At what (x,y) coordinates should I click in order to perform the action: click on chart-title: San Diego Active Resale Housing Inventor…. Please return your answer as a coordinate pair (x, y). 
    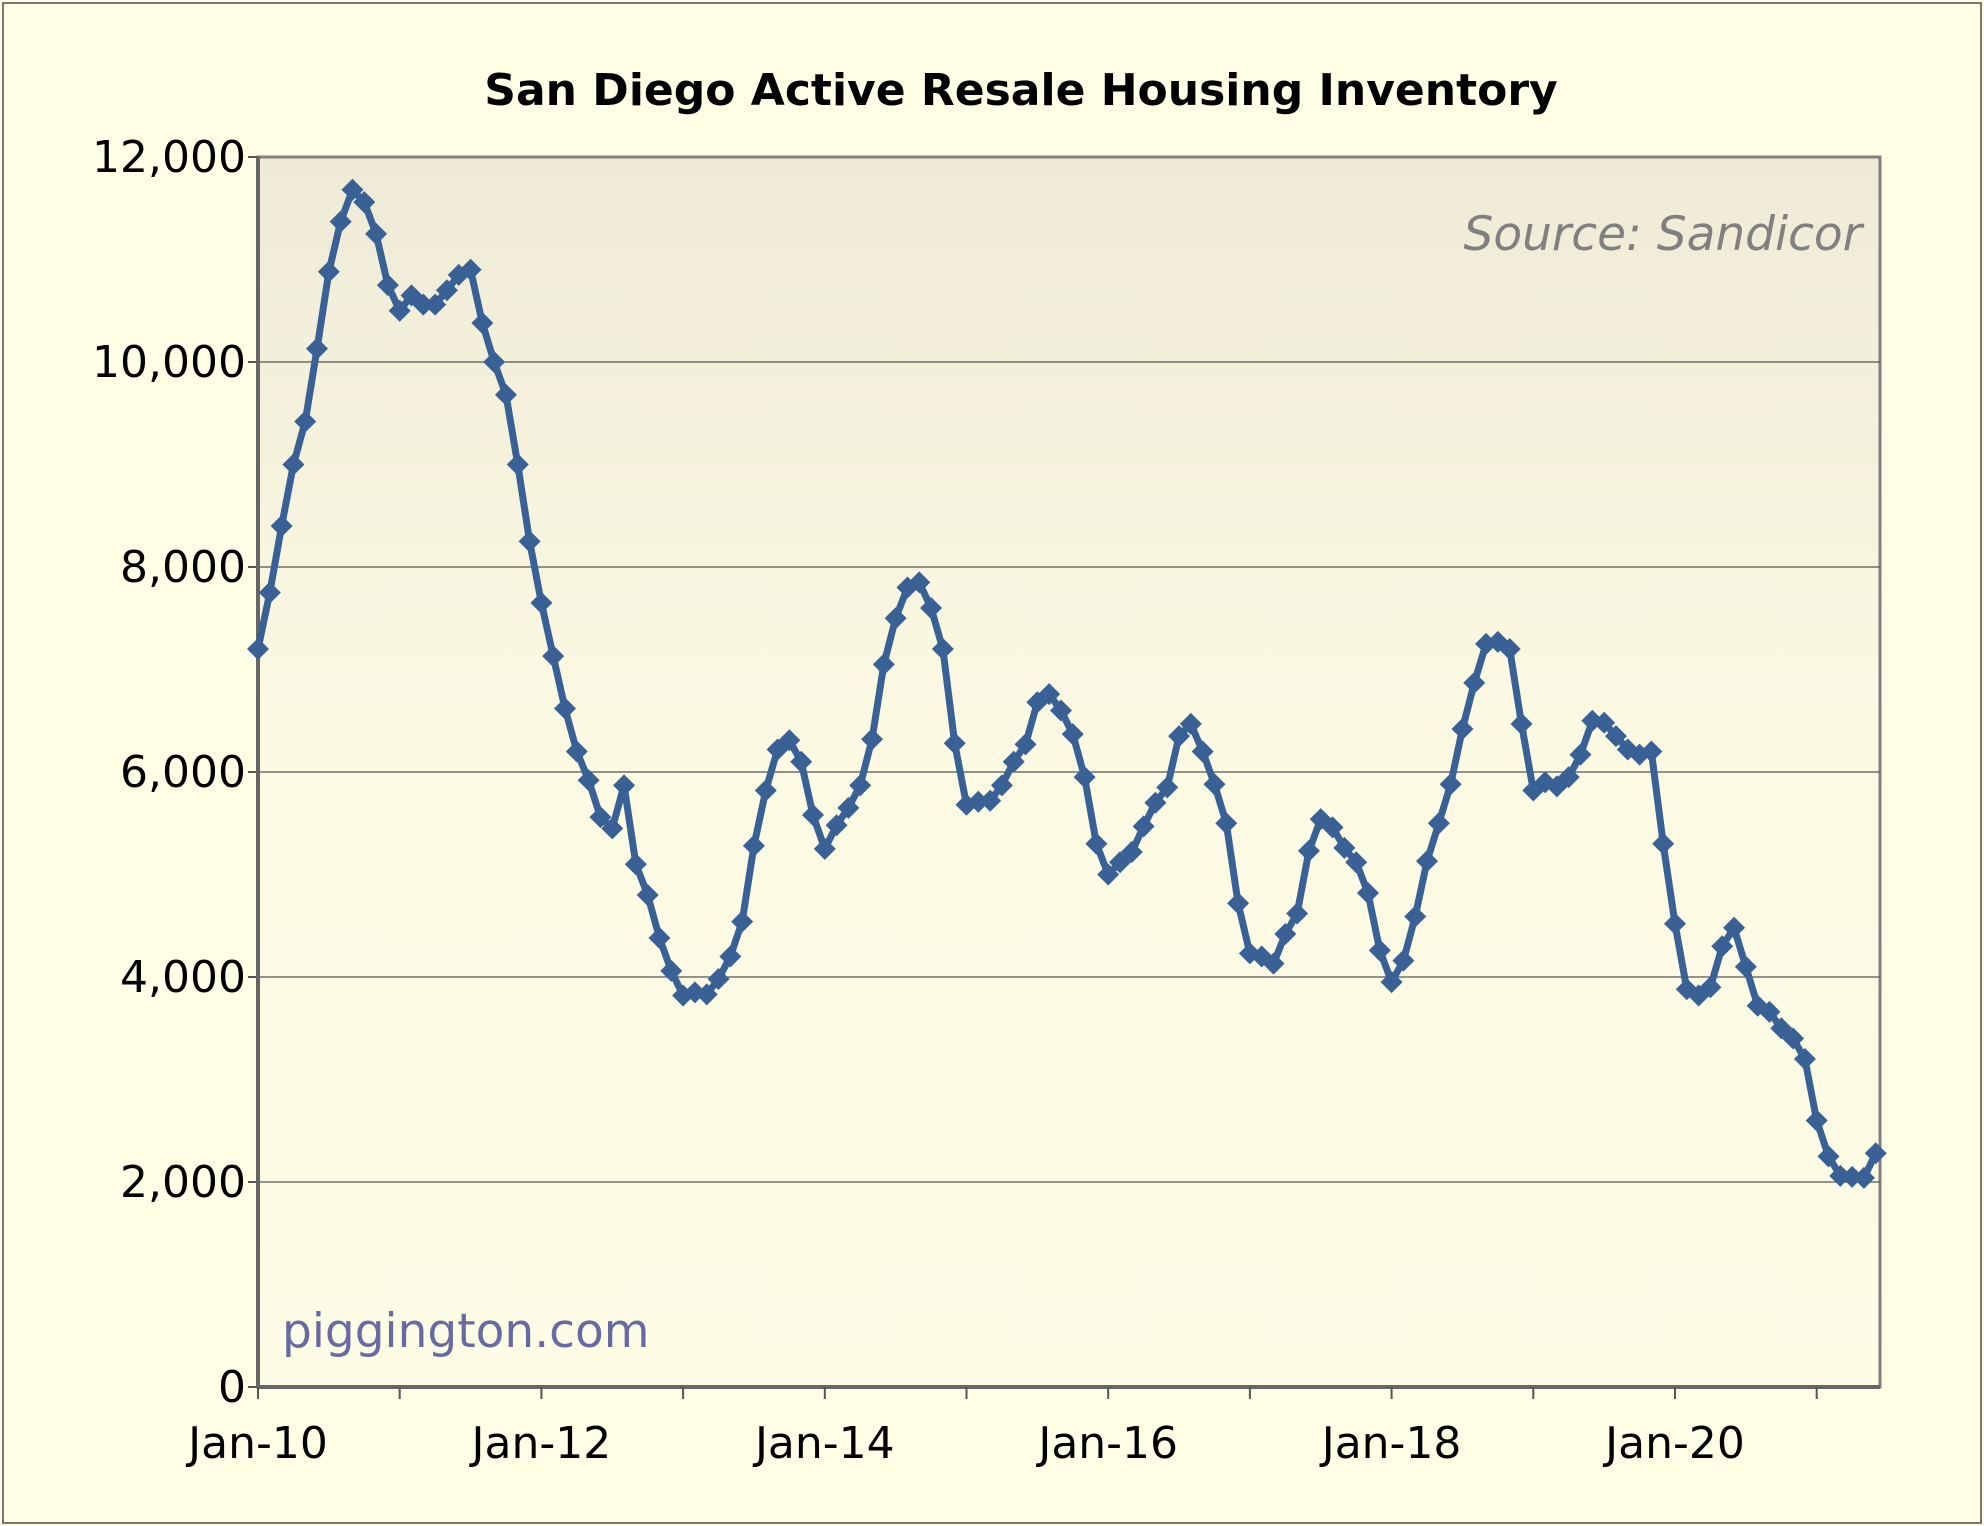
    Looking at the image, I should click on (1020, 90).